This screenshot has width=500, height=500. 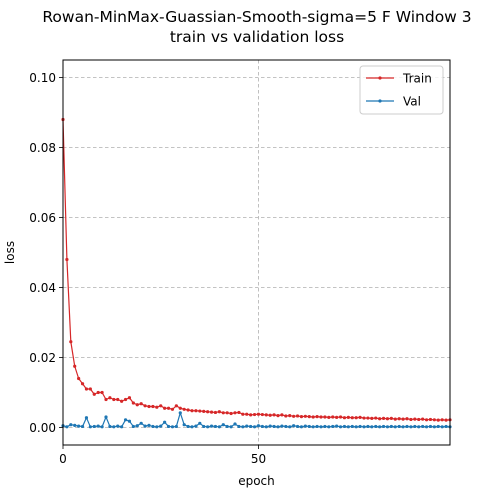 What do you see at coordinates (42, 78) in the screenshot?
I see `y-tick-label: 0.10` at bounding box center [42, 78].